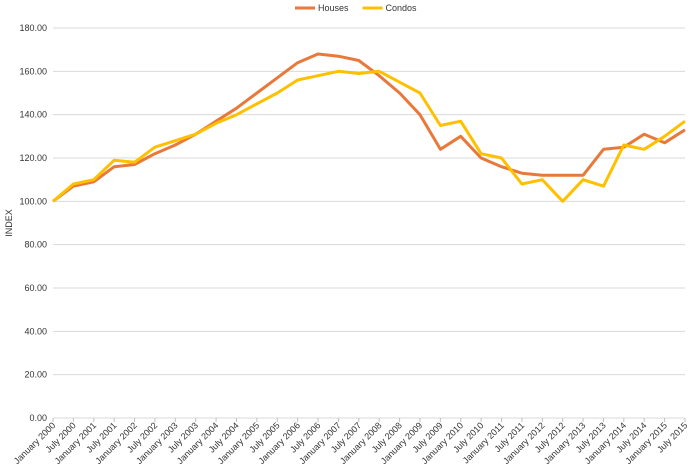 Image resolution: width=690 pixels, height=472 pixels. Describe the element at coordinates (35, 375) in the screenshot. I see `y-tick-label: 20.00` at that location.